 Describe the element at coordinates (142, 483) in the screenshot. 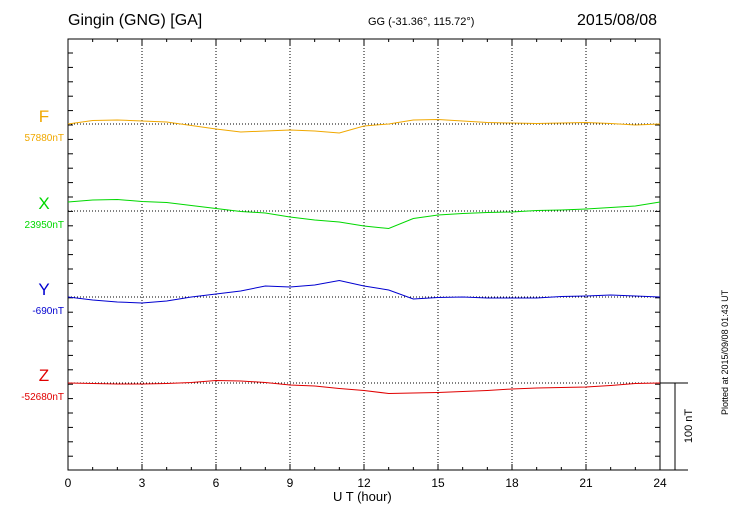

I see `x-tick-label: 3` at that location.